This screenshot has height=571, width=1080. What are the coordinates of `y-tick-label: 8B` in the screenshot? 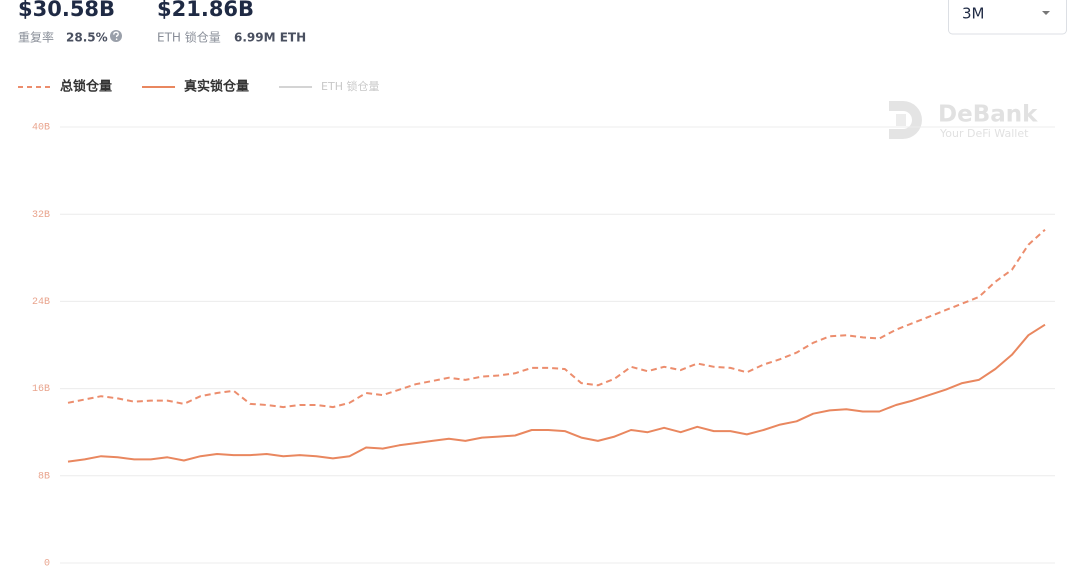 It's located at (44, 476).